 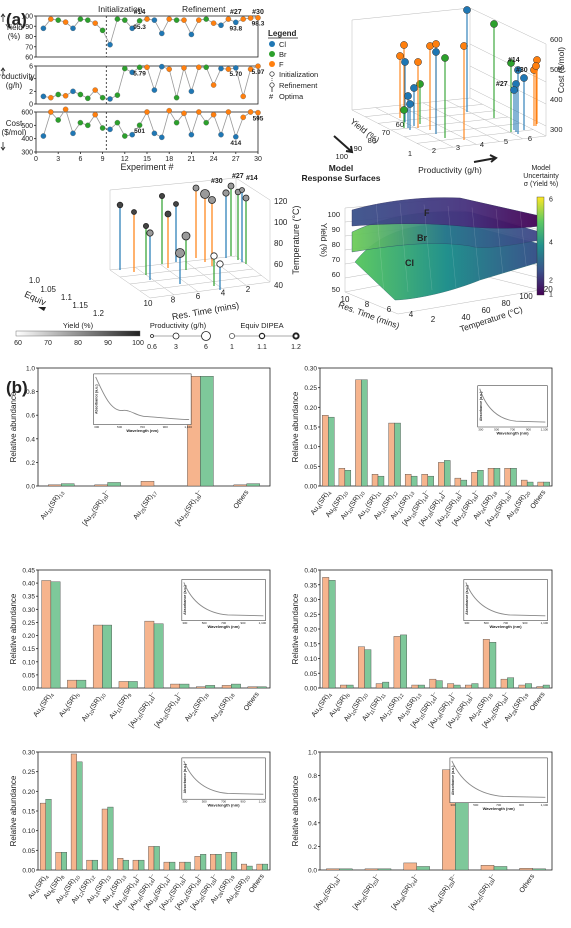 I want to click on optimum-label-1: #27, so click(x=236, y=12).